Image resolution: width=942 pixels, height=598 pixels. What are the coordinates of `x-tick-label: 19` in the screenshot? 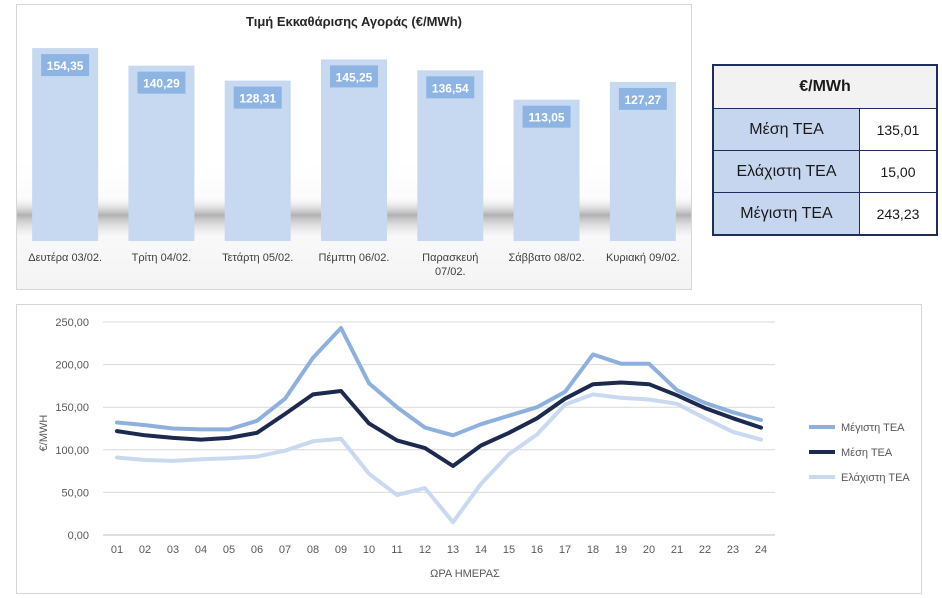 It's located at (621, 550).